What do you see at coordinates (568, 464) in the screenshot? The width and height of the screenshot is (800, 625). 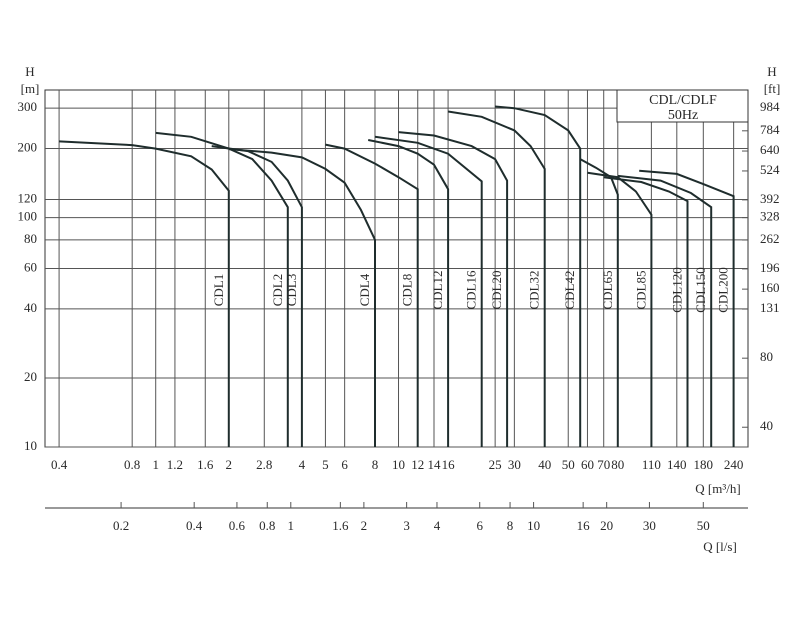 I see `x-tick-label: 50` at bounding box center [568, 464].